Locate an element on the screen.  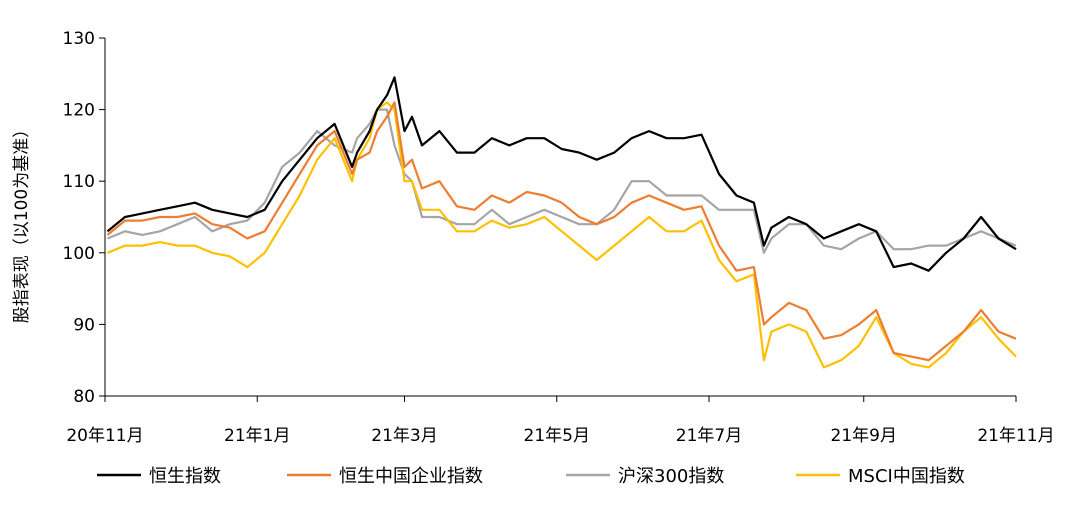
y-tick-label: 100 is located at coordinates (79, 254).